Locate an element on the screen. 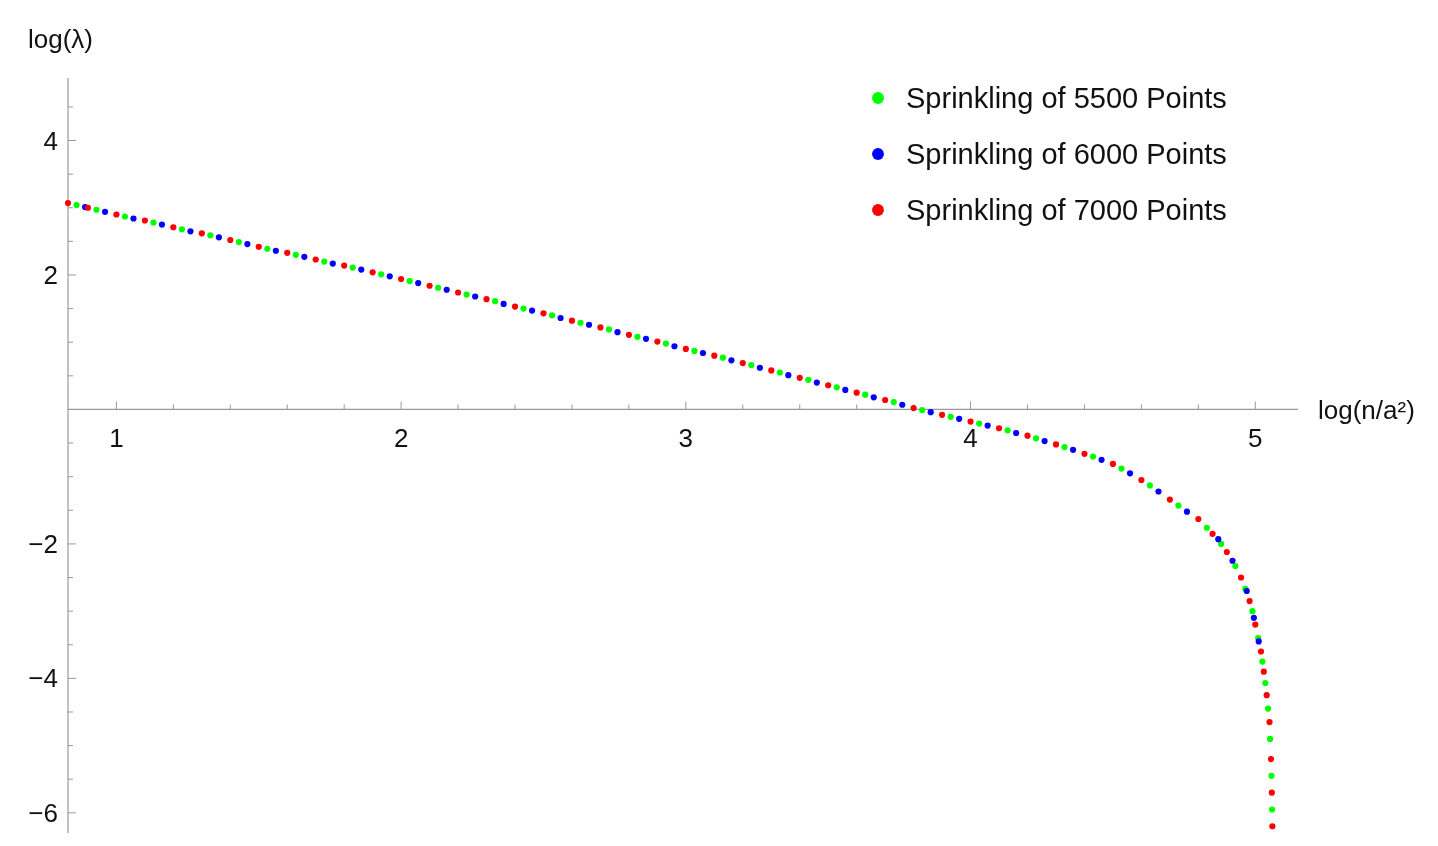  y-tick-label: −6 is located at coordinates (43, 812).